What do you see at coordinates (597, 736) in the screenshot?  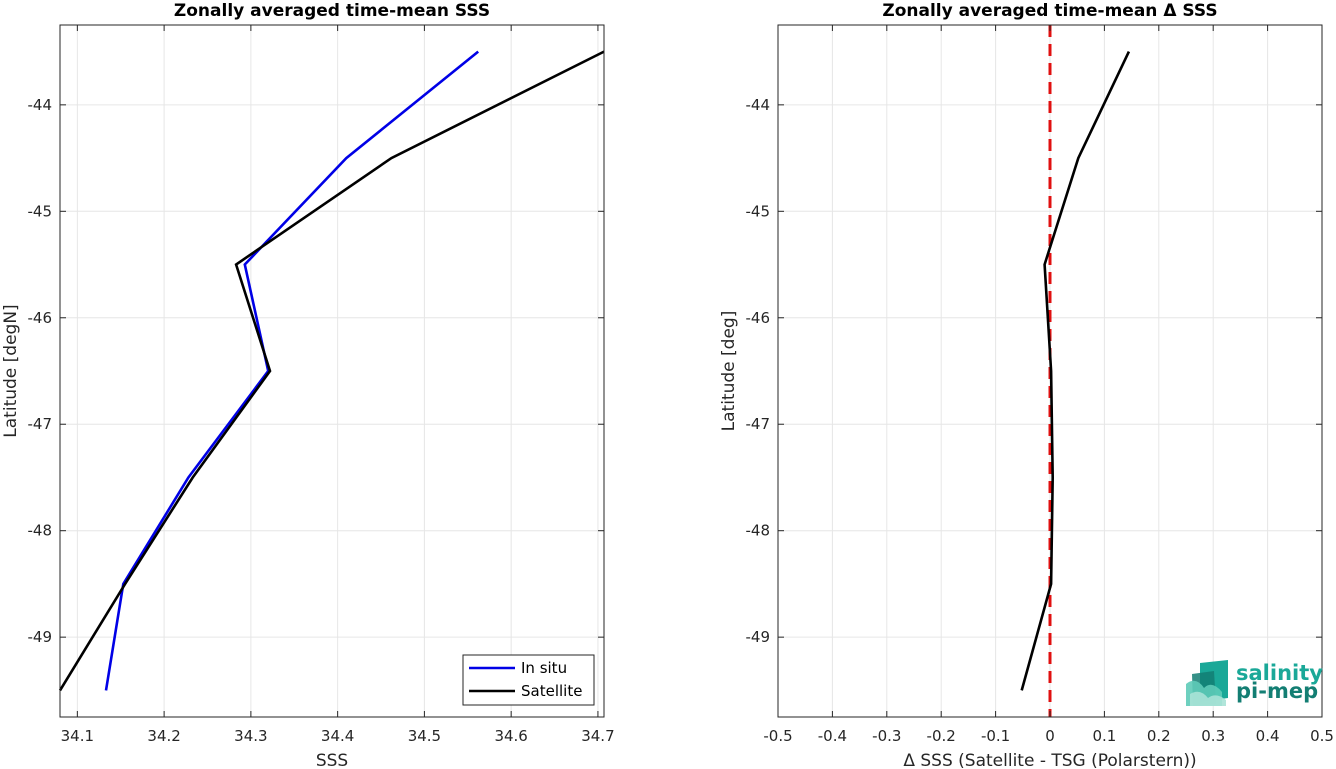 I see `x-tick-label: 34.7` at bounding box center [597, 736].